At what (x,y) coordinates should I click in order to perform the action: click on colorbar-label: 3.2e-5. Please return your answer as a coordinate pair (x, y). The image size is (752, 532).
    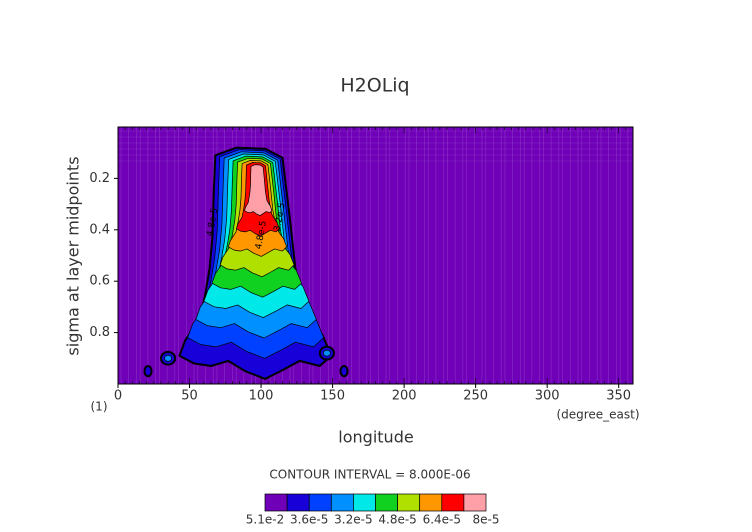
    Looking at the image, I should click on (353, 520).